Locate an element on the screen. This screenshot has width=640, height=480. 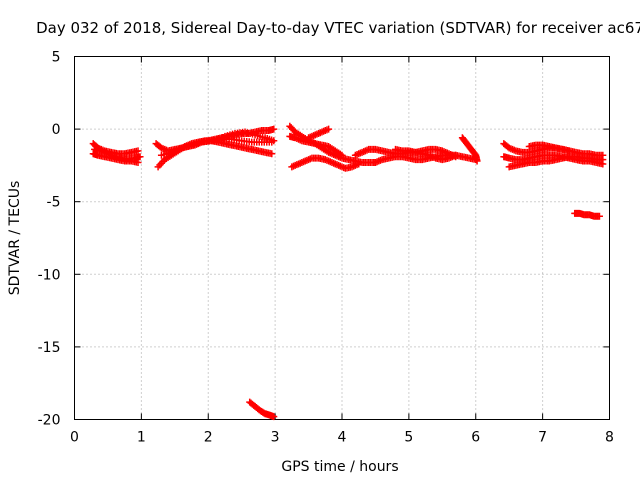
y-axis-label: SDTVAR / TECUs is located at coordinates (15, 238).